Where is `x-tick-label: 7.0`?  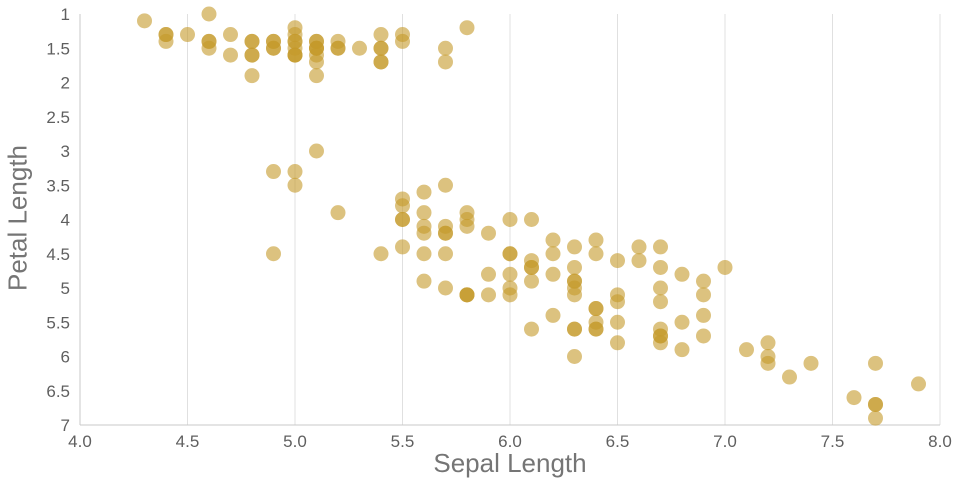 x-tick-label: 7.0 is located at coordinates (725, 441).